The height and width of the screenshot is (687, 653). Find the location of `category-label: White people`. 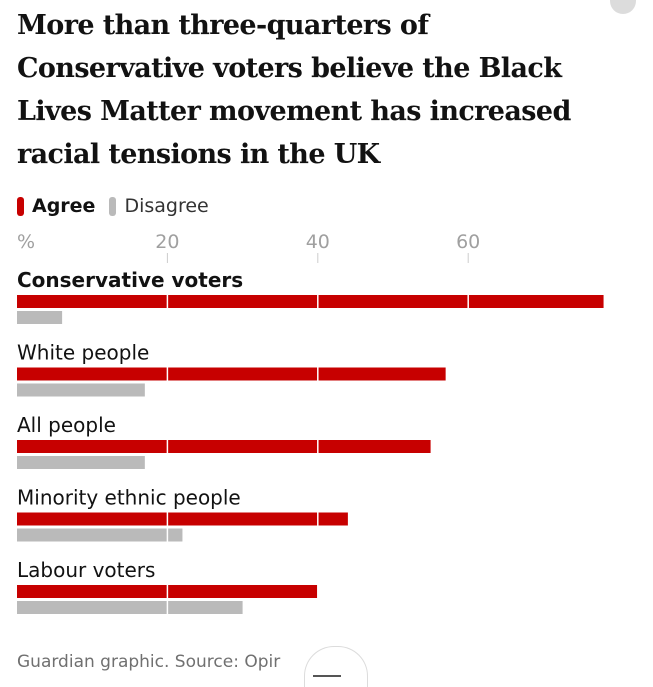

category-label: White people is located at coordinates (83, 353).